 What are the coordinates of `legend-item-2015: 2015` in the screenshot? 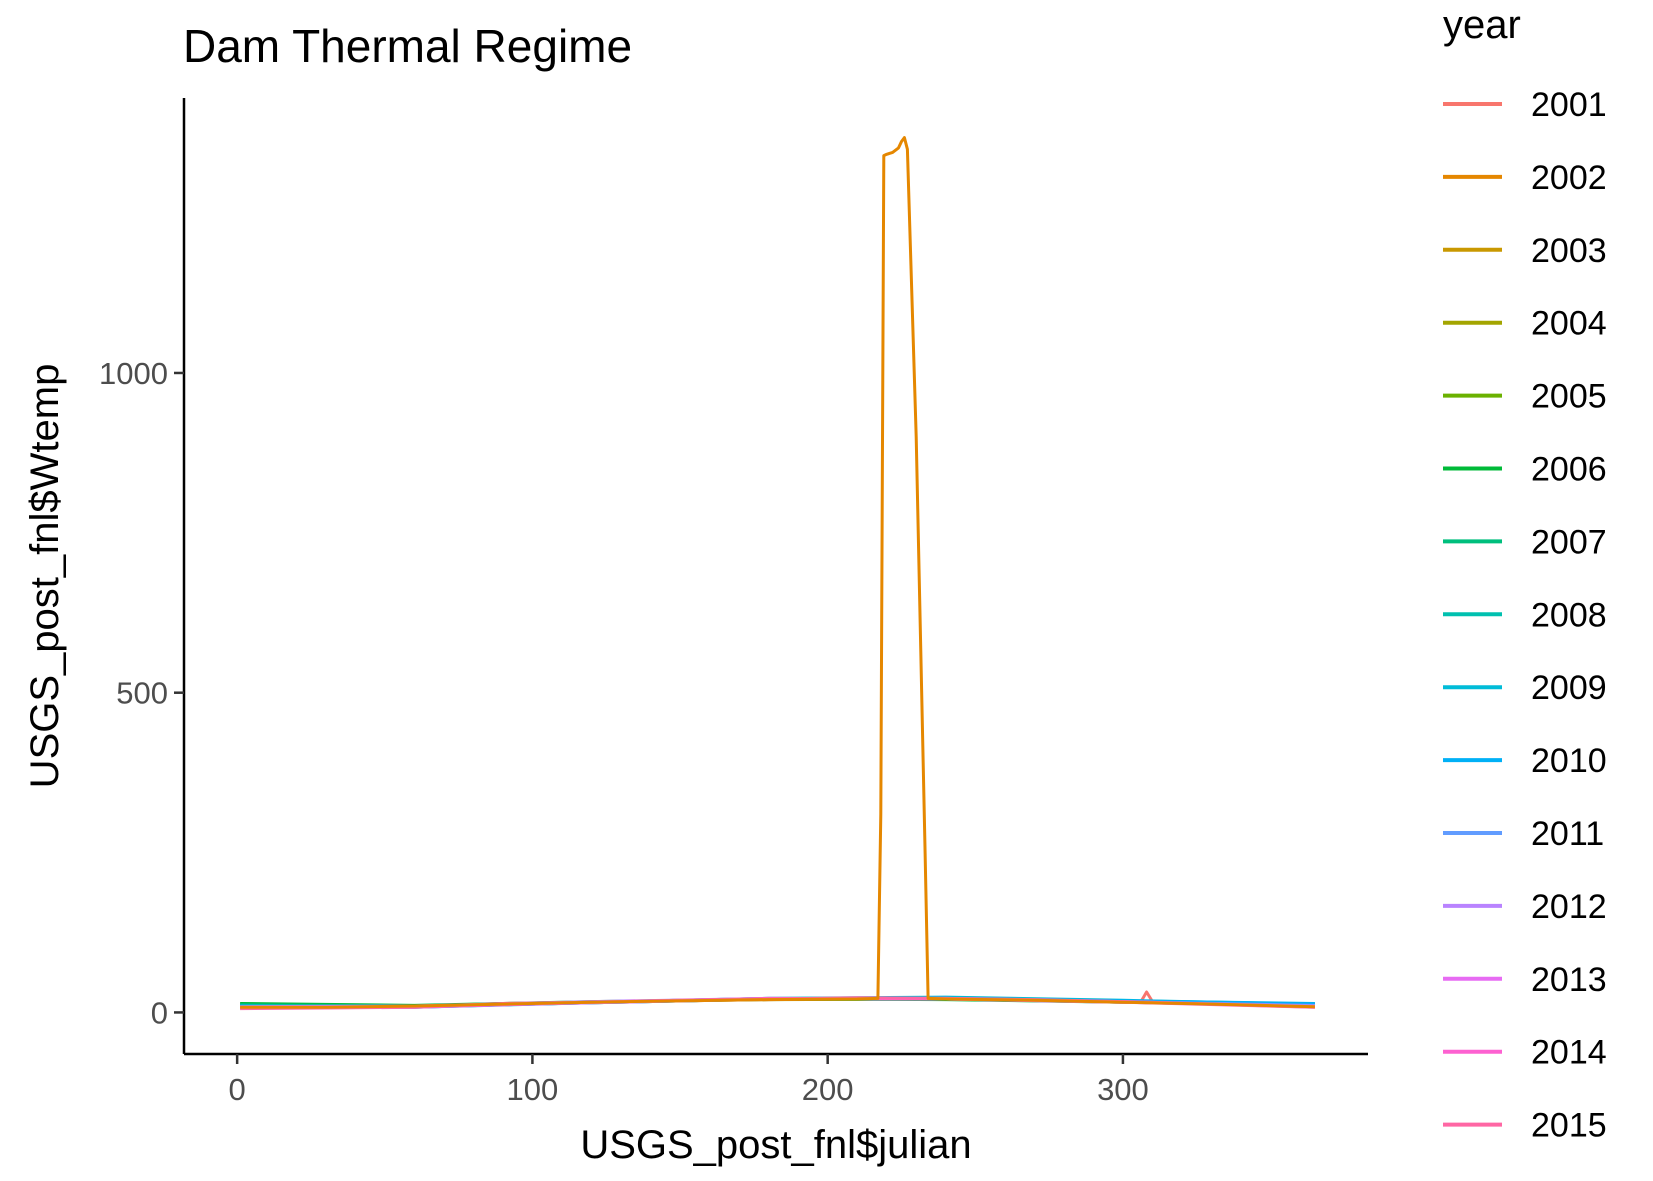 It's located at (1525, 1126).